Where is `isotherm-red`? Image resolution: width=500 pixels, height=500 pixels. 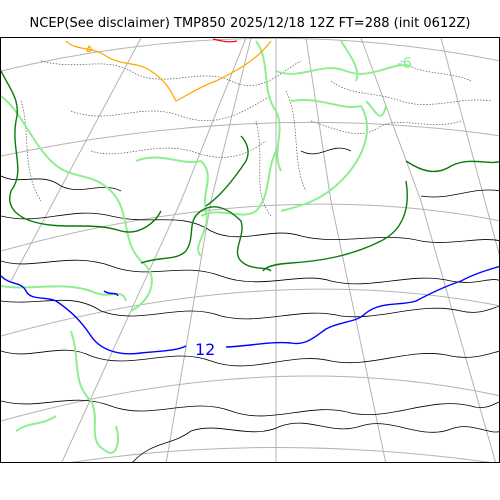 isotherm-red is located at coordinates (225, 40).